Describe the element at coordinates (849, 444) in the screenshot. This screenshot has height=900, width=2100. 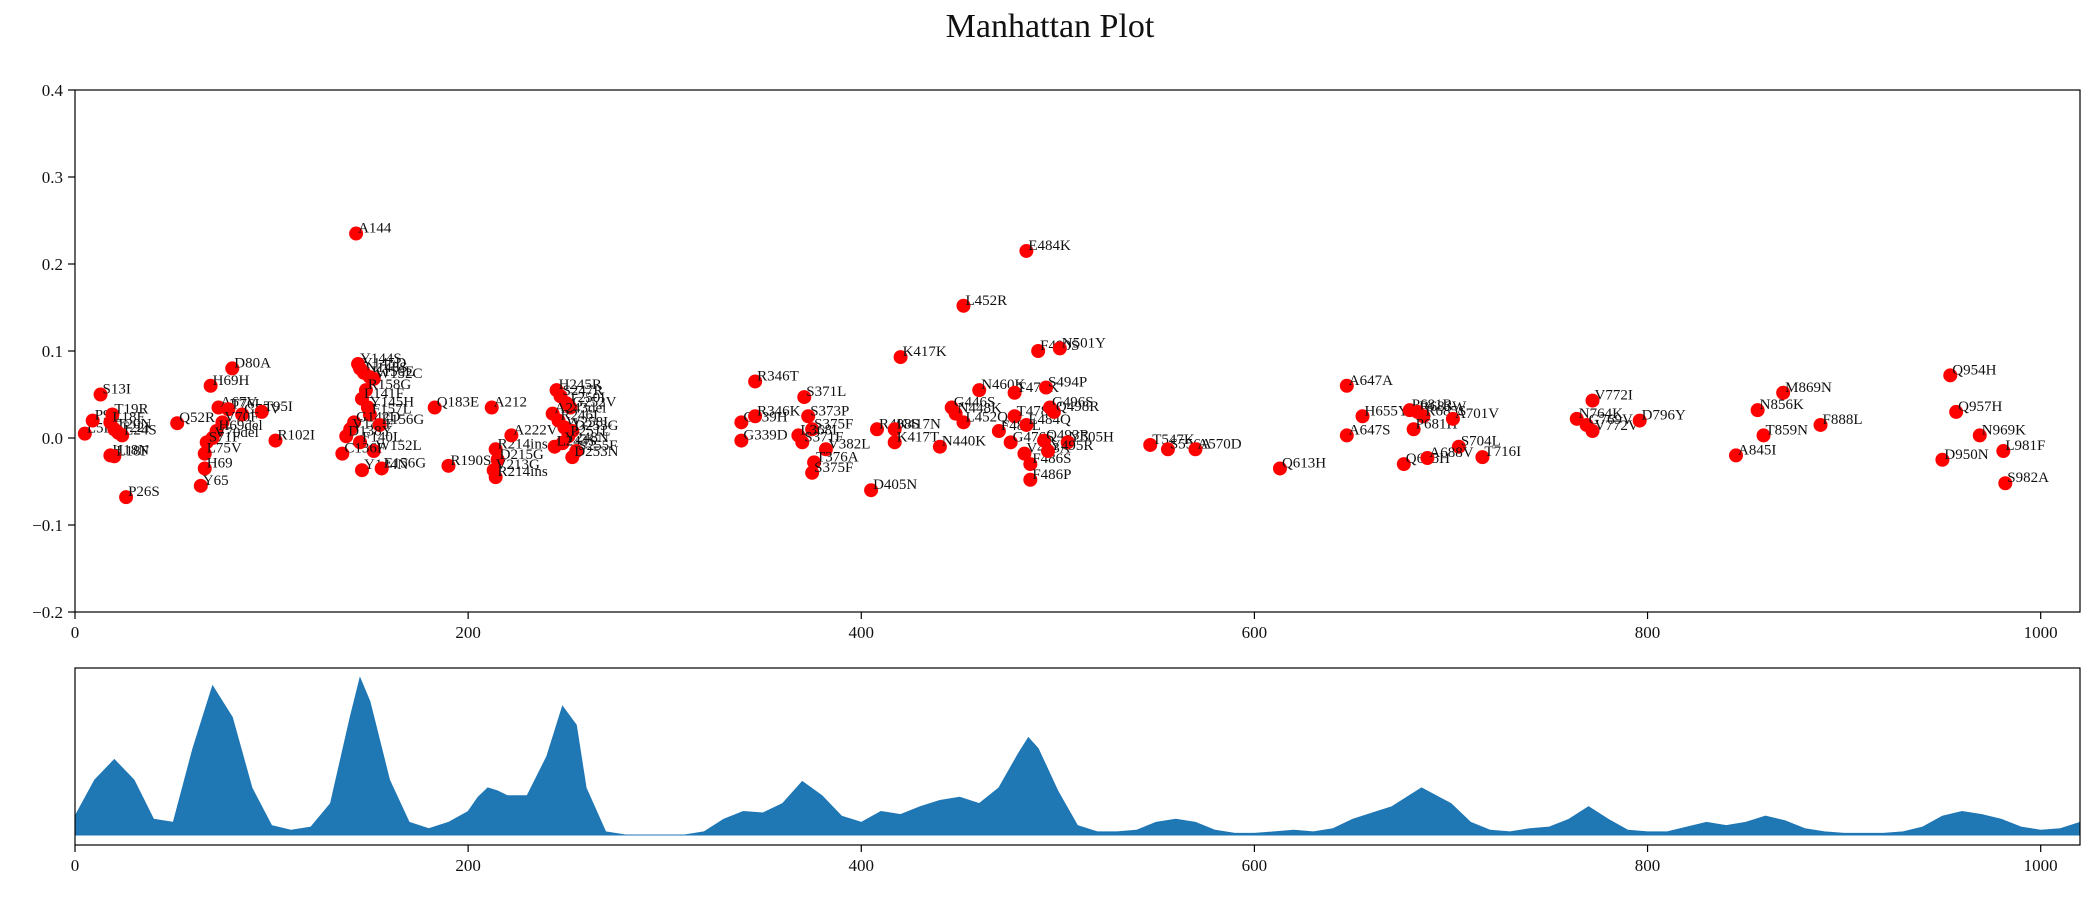
I see `point-label: V382L` at that location.